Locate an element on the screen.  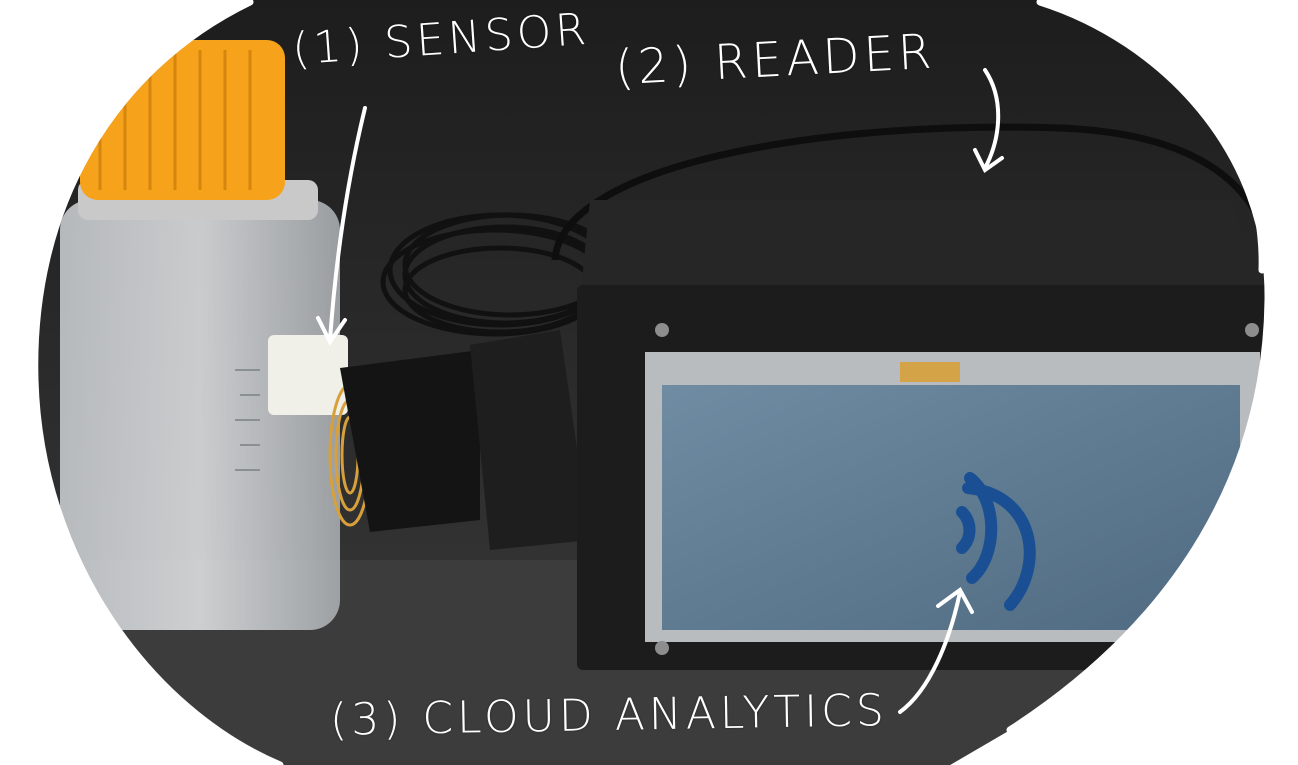
cloud-arrow is located at coordinates (930, 652).